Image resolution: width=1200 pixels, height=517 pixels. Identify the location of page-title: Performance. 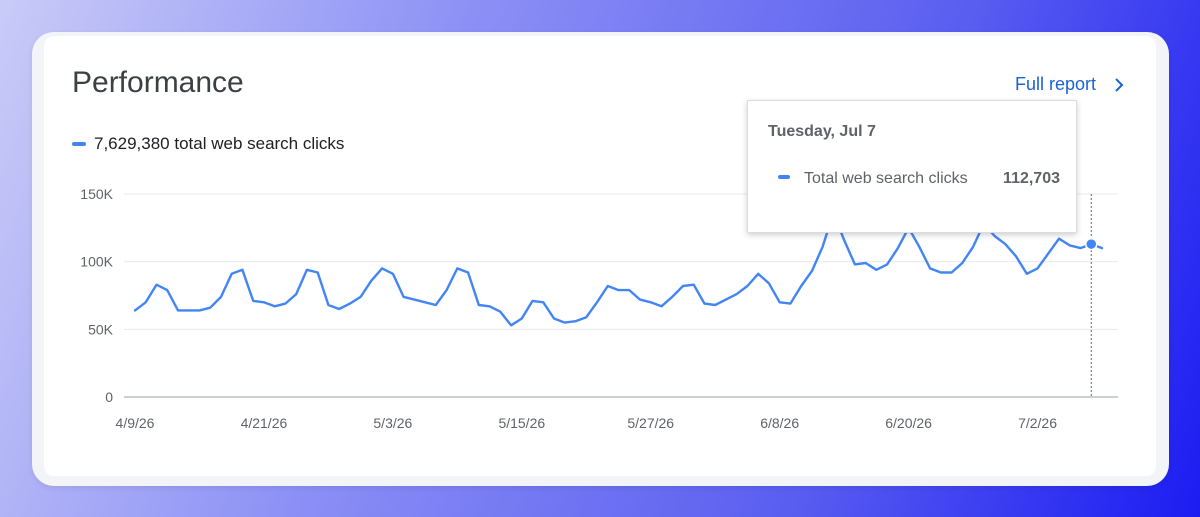
(158, 82).